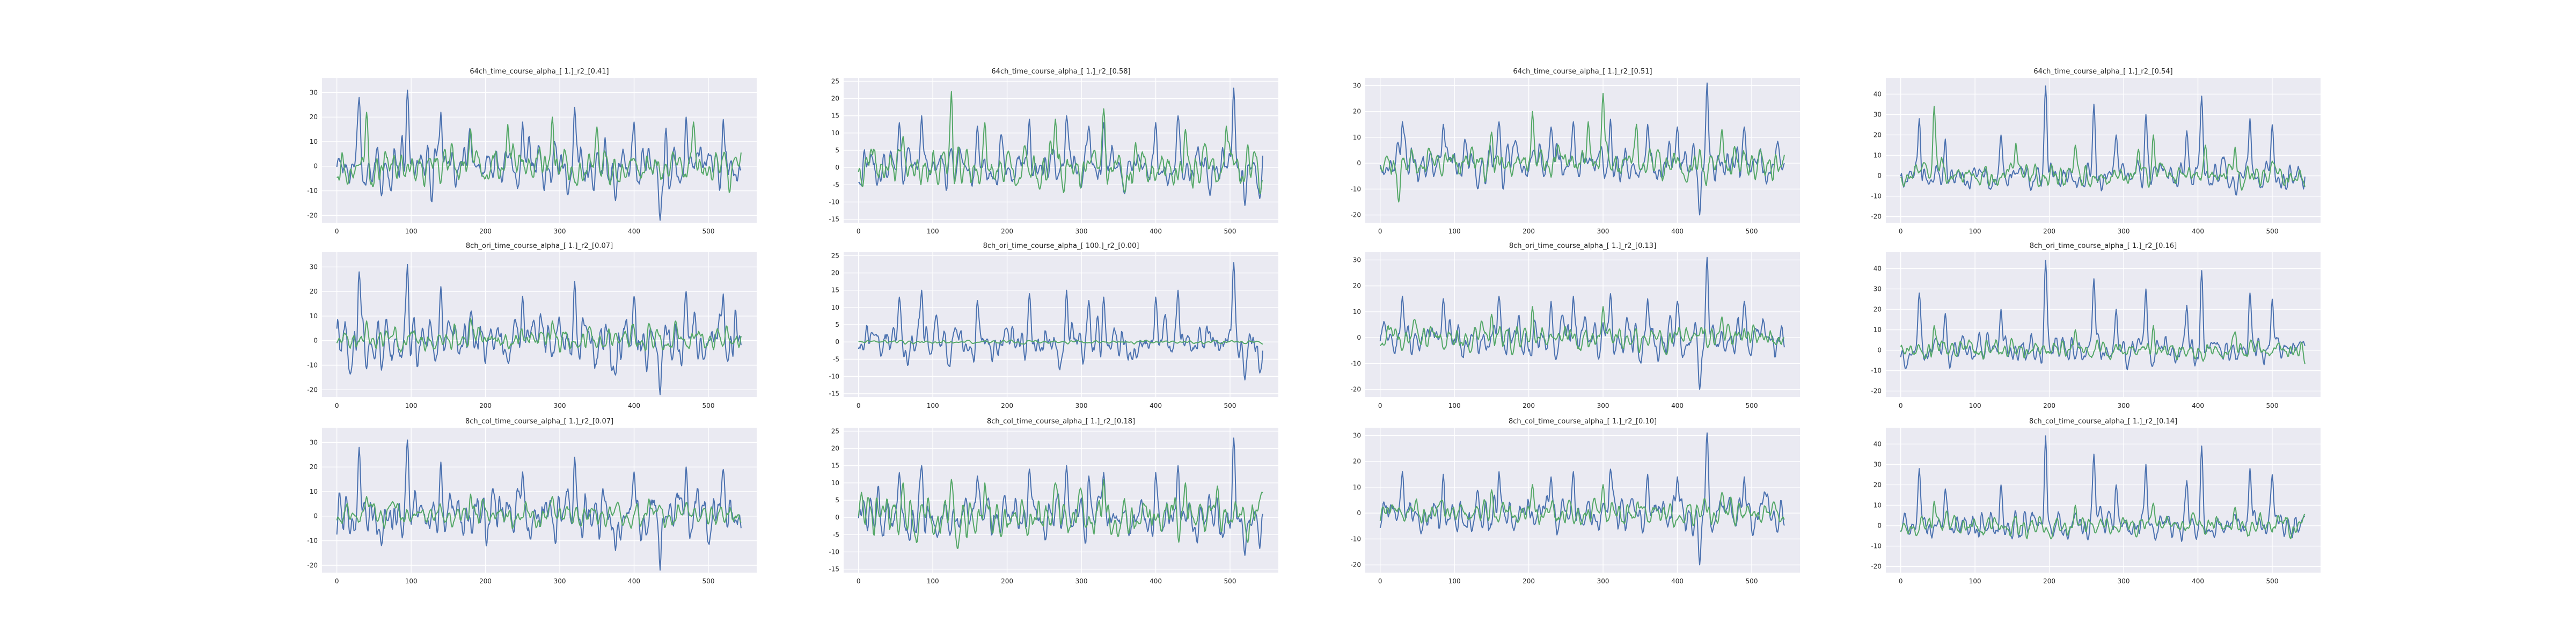 This screenshot has height=644, width=2576. I want to click on y-tick-label: 15, so click(835, 116).